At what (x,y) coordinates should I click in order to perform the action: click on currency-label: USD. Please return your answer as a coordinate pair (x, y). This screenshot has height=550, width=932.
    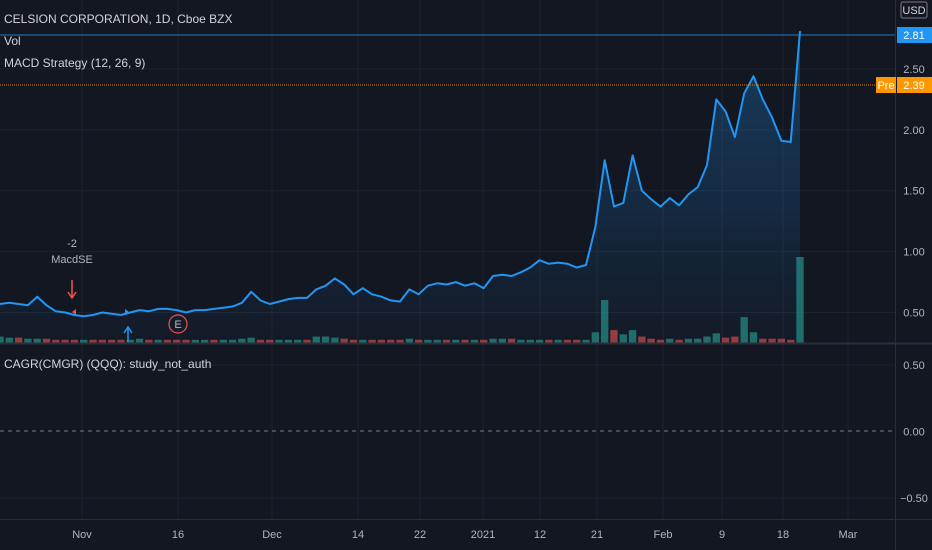
    Looking at the image, I should click on (913, 11).